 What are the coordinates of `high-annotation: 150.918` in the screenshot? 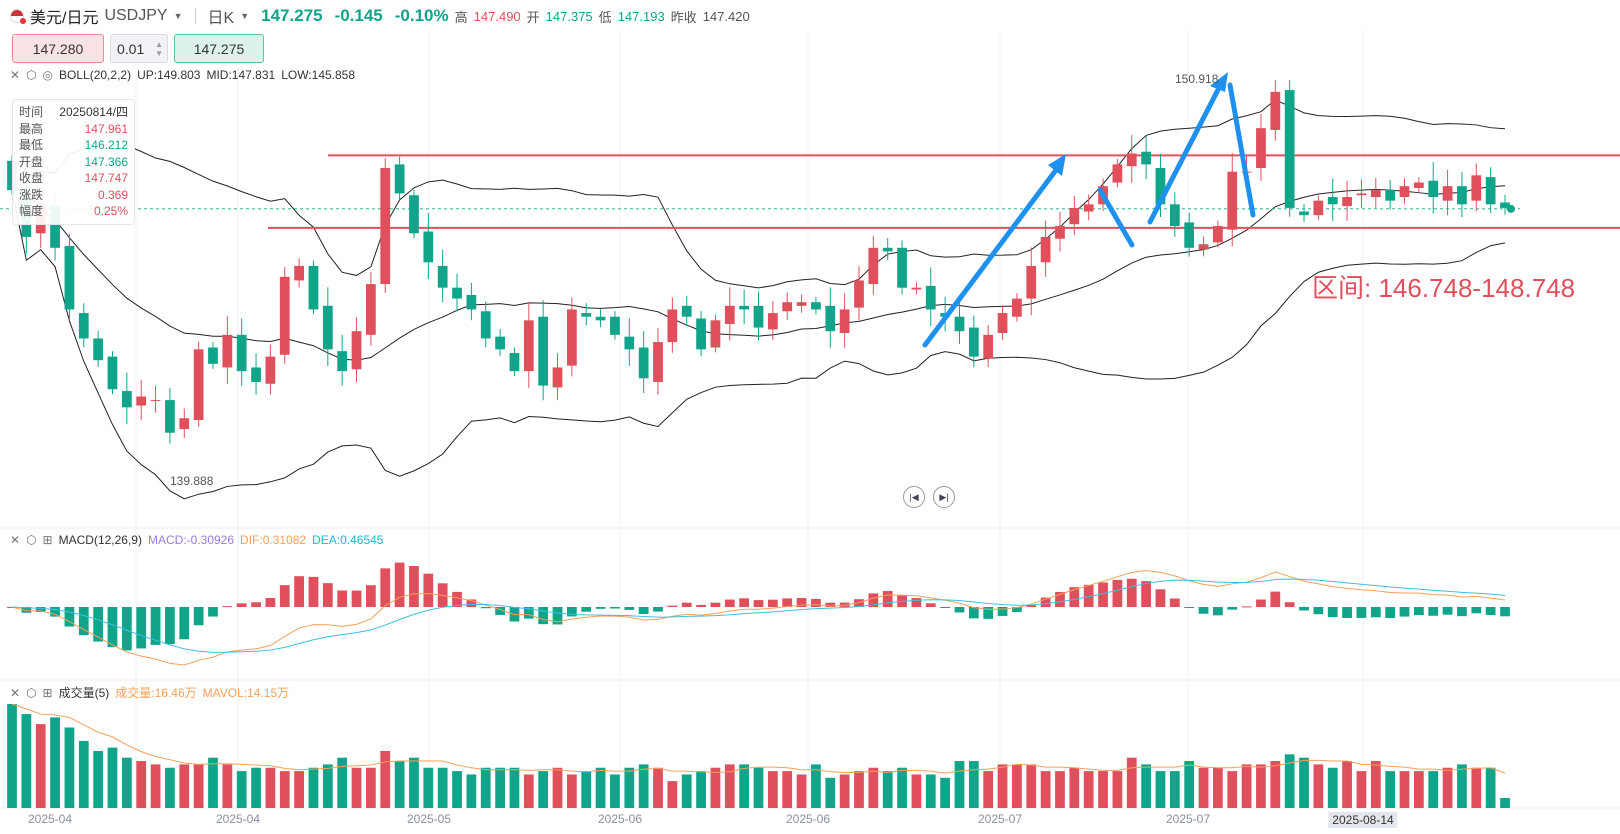 It's located at (1197, 79).